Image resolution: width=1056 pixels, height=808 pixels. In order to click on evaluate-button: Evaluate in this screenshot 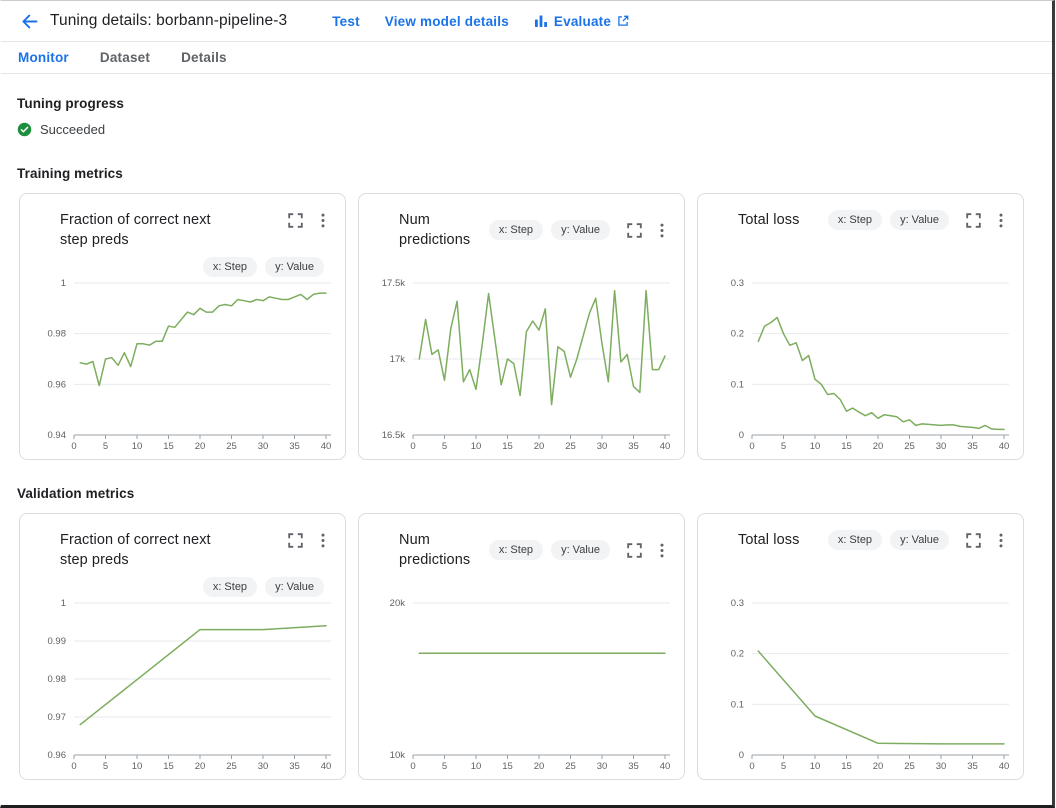, I will do `click(581, 21)`.